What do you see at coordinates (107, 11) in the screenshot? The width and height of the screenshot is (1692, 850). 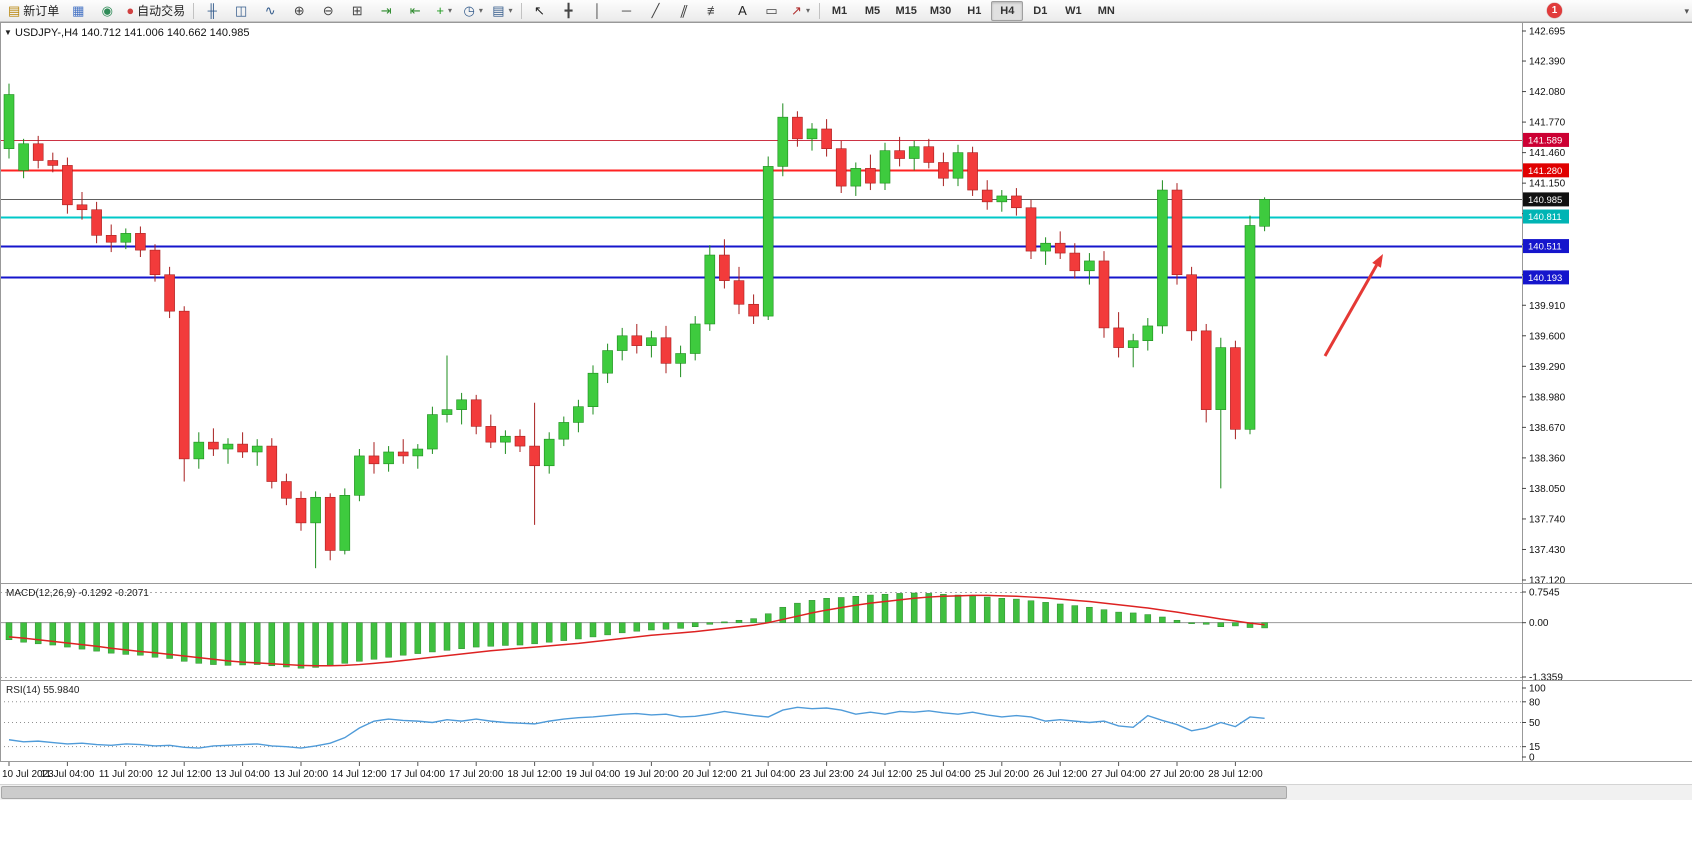 I see `profiles-button: ◉` at bounding box center [107, 11].